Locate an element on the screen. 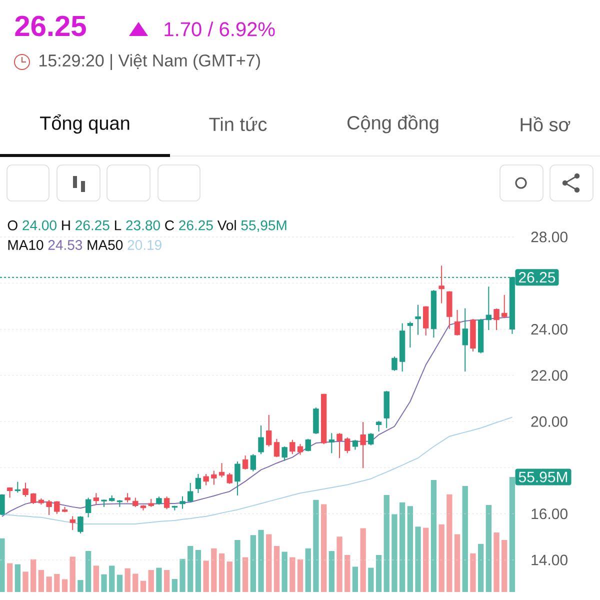  ref-line-label: 26.25 is located at coordinates (537, 277).